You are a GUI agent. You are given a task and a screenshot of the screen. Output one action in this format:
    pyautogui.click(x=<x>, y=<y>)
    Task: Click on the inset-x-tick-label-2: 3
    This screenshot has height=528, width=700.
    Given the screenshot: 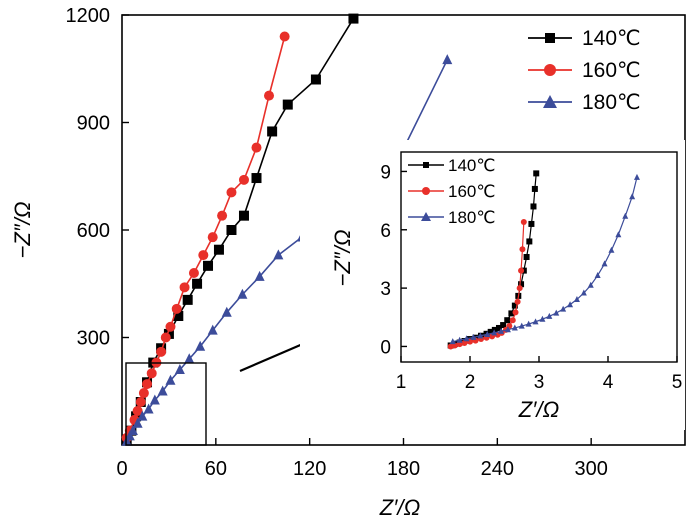 What is the action you would take?
    pyautogui.click(x=539, y=382)
    